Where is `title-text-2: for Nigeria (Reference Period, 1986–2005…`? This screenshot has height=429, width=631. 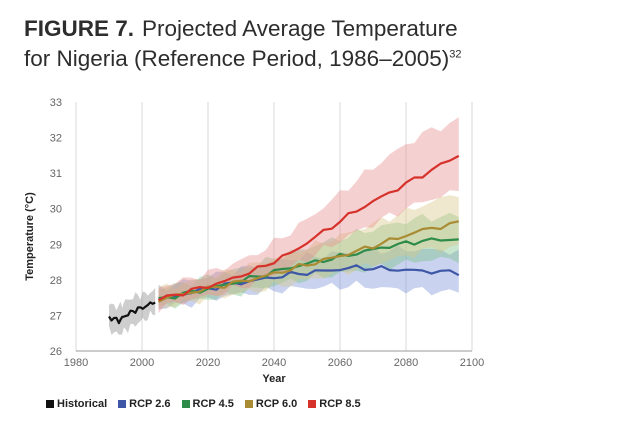 title-text-2: for Nigeria (Reference Period, 1986–2005… is located at coordinates (237, 58).